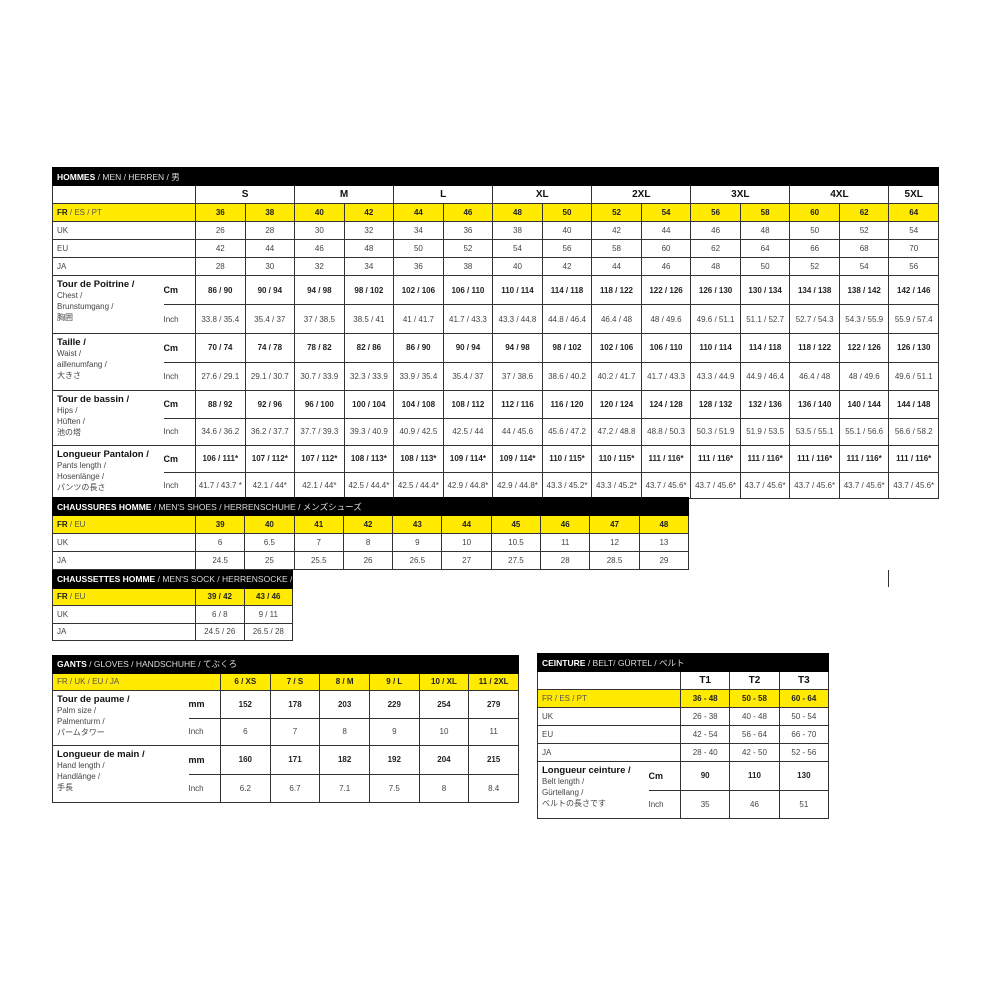  I want to click on size-cell: 42 - 50, so click(754, 752).